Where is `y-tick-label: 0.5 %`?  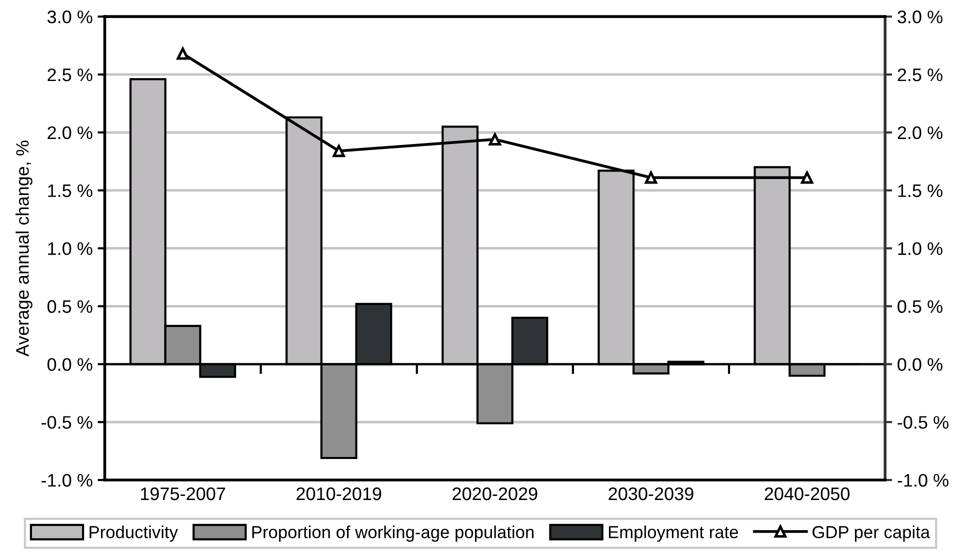 y-tick-label: 0.5 % is located at coordinates (69, 306).